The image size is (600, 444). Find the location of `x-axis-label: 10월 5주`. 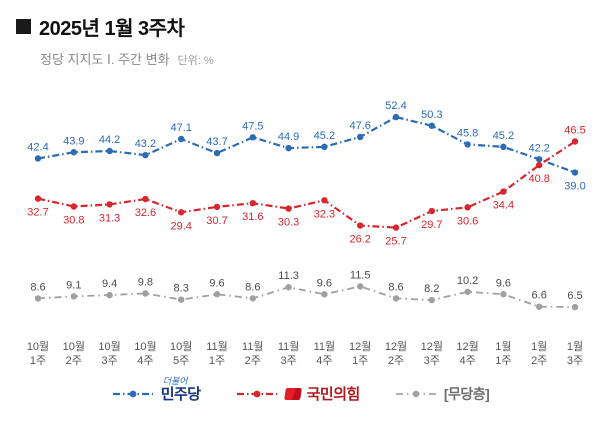

x-axis-label: 10월 5주 is located at coordinates (181, 353).